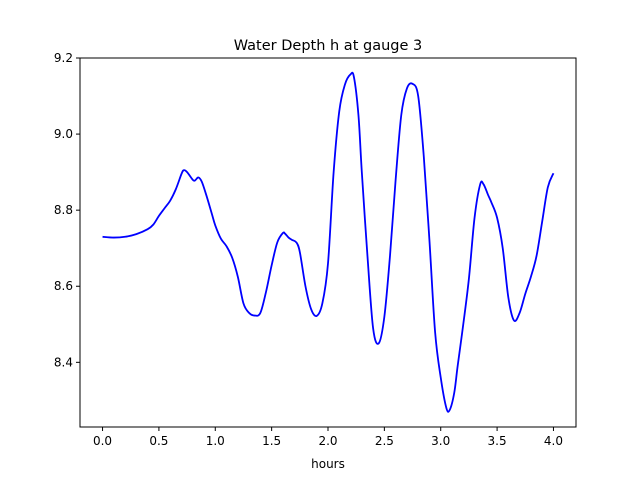 The image size is (640, 480). What do you see at coordinates (215, 441) in the screenshot?
I see `x-tick-label: 1.0` at bounding box center [215, 441].